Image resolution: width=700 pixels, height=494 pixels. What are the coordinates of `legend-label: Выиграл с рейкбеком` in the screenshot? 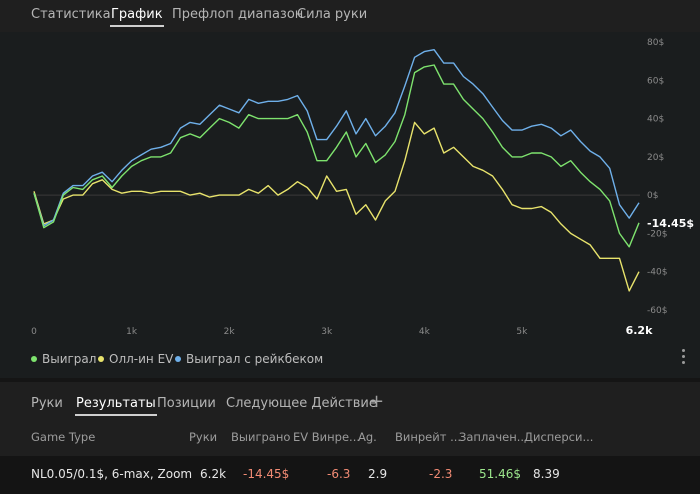 It's located at (255, 359).